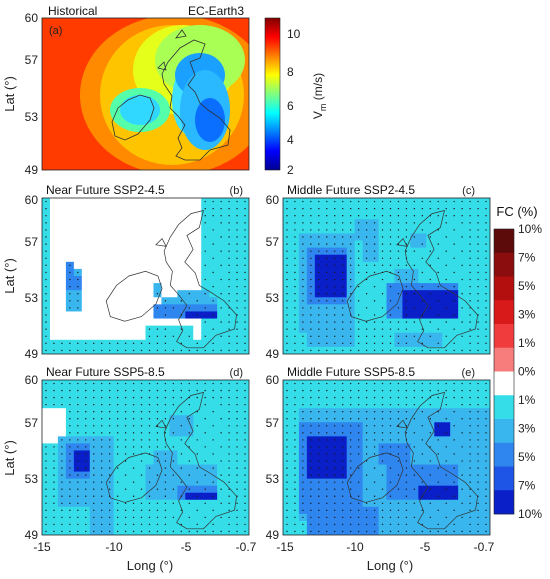 This screenshot has width=550, height=579. I want to click on panel-d-xlabel: Long (°), so click(150, 565).